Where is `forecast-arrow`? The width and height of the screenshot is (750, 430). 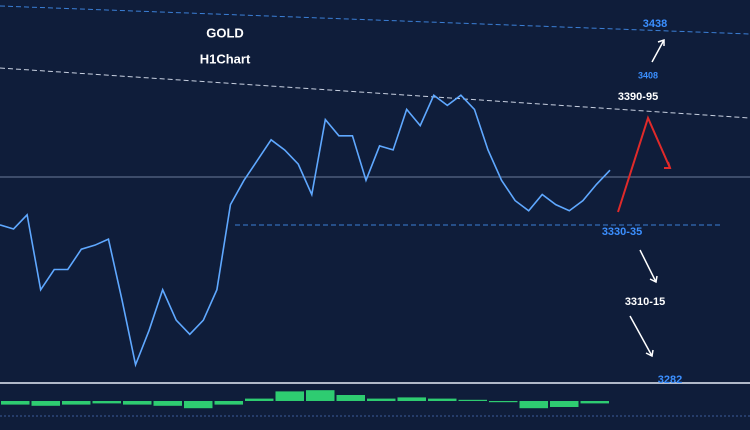
forecast-arrow is located at coordinates (644, 164).